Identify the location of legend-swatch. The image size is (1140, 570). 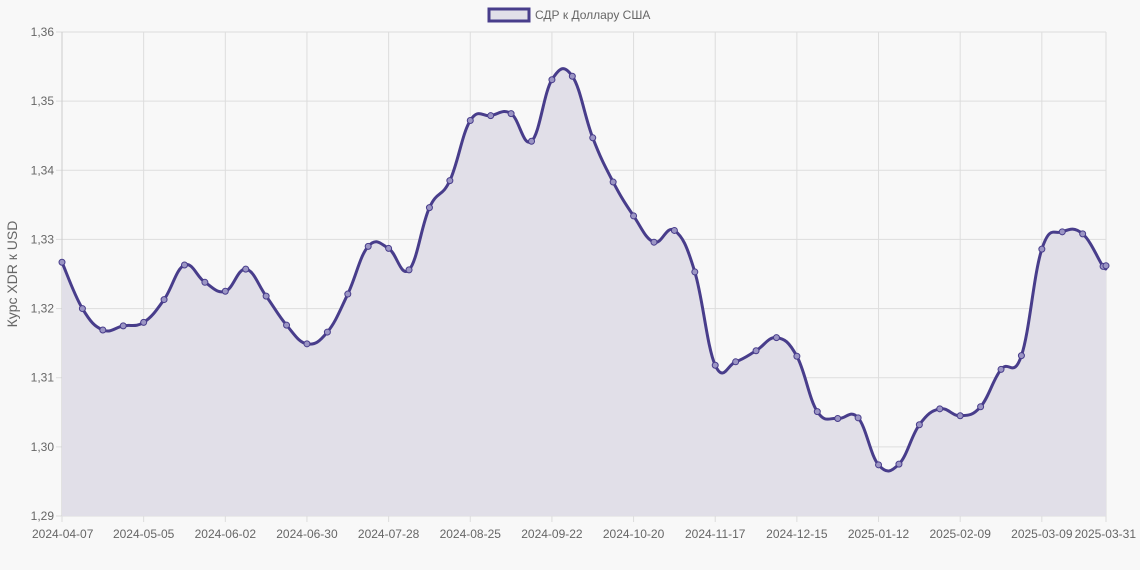
(509, 15).